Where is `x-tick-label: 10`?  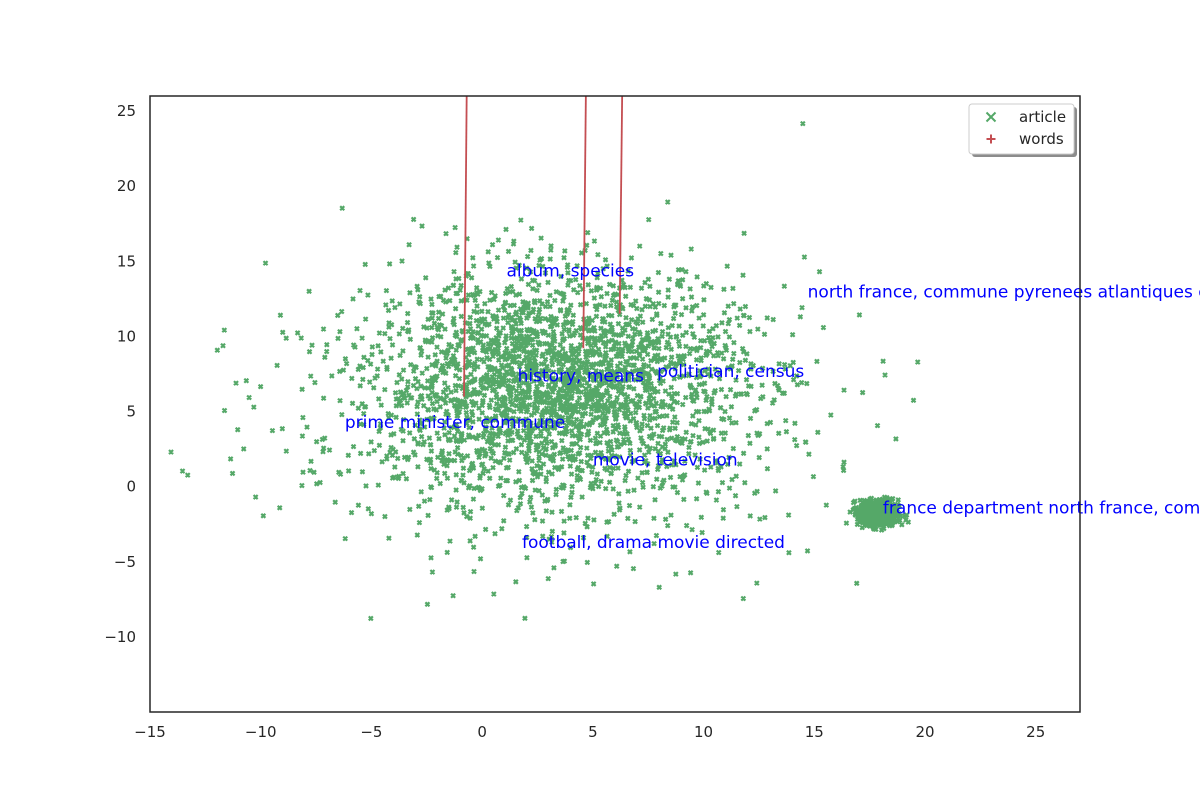
x-tick-label: 10 is located at coordinates (703, 732).